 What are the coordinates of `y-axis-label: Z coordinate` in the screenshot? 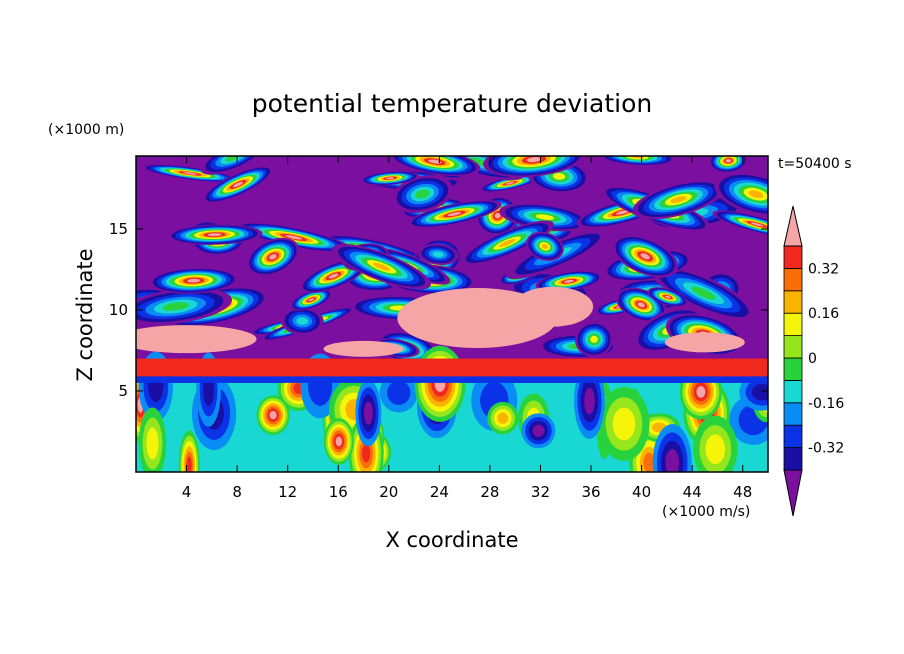 It's located at (85, 314).